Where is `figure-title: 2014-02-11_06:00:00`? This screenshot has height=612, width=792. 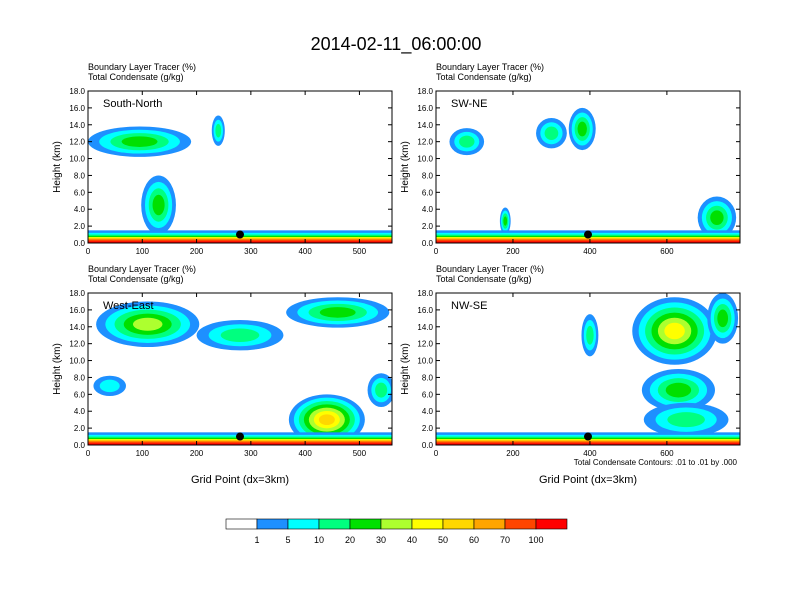
figure-title: 2014-02-11_06:00:00 is located at coordinates (396, 44).